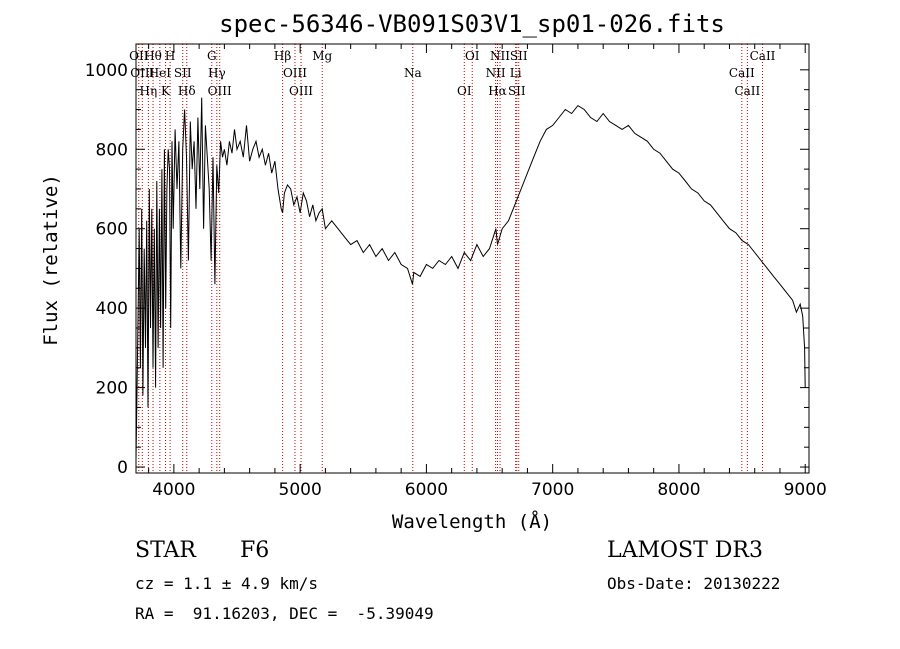 The image size is (900, 649). What do you see at coordinates (106, 71) in the screenshot?
I see `y-tick-label: 1000` at bounding box center [106, 71].